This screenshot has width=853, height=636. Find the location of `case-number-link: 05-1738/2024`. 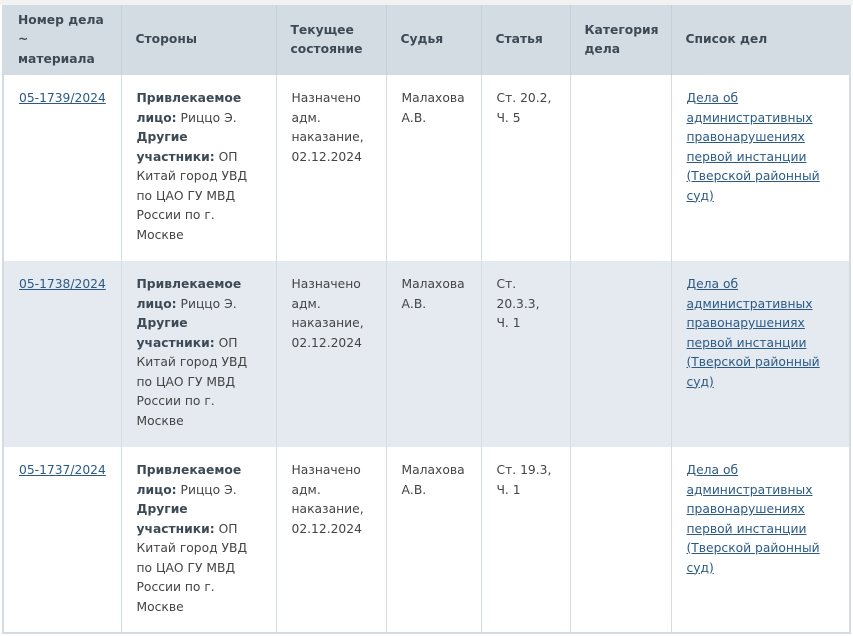

case-number-link: 05-1738/2024 is located at coordinates (62, 284).